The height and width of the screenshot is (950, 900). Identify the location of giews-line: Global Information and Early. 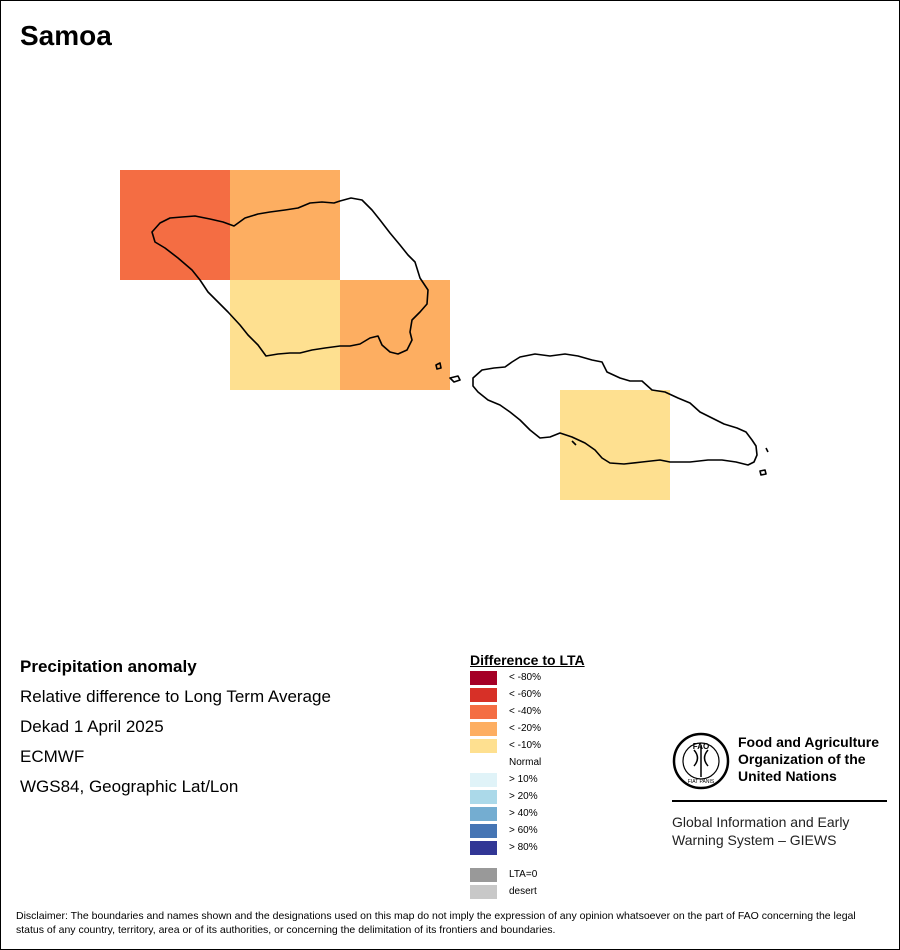
(761, 822).